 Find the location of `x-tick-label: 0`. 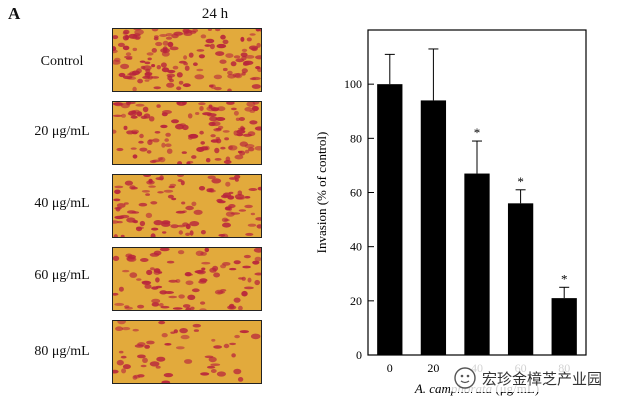

x-tick-label: 0 is located at coordinates (390, 368).